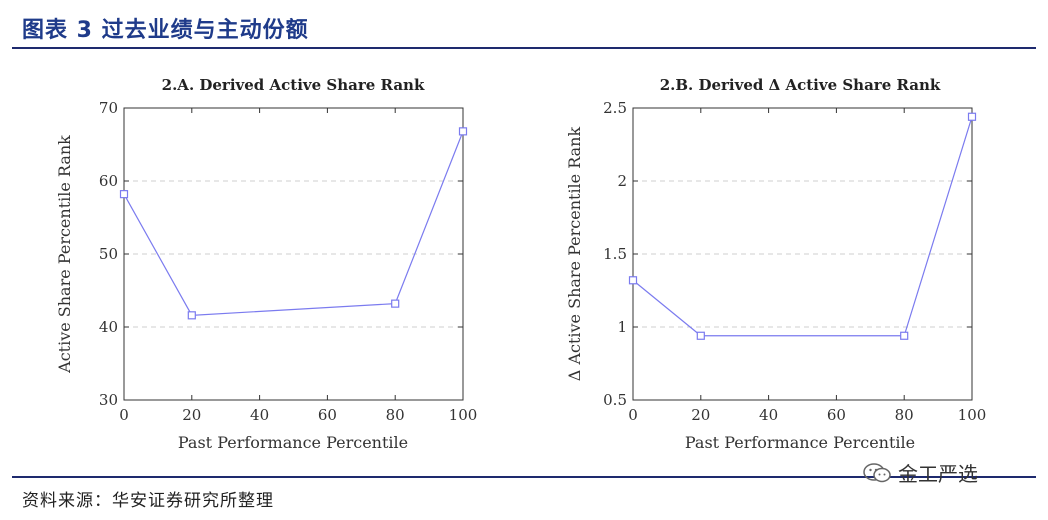 The image size is (1048, 520). Describe the element at coordinates (615, 254) in the screenshot. I see `chart-b-y-tick-label: 1.5` at that location.